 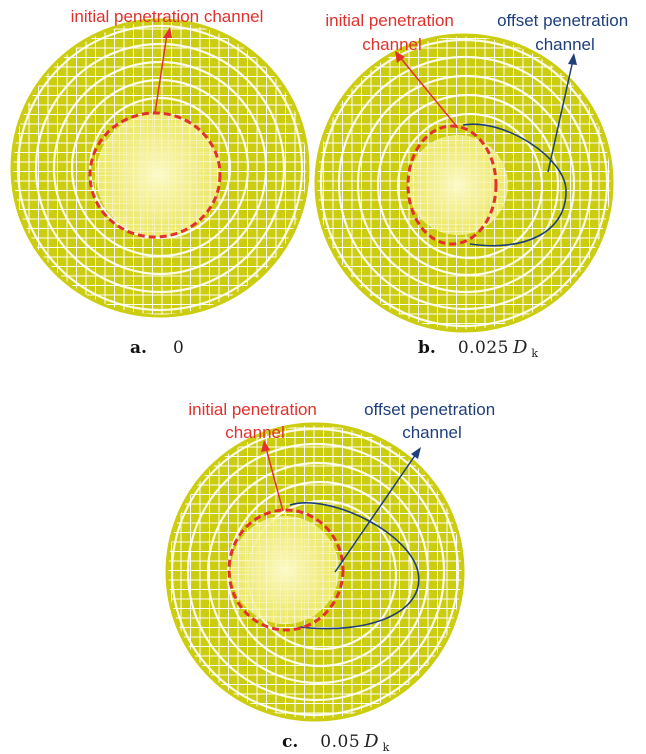 What do you see at coordinates (483, 348) in the screenshot?
I see `caption-value: 0.025` at bounding box center [483, 348].